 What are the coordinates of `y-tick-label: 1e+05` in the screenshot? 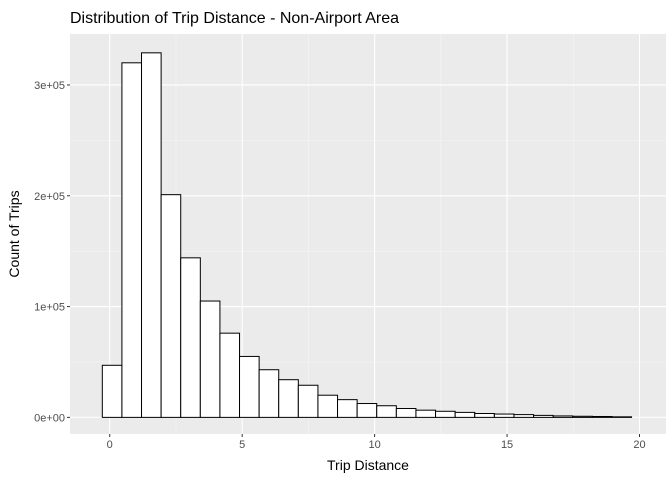 It's located at (49, 308).